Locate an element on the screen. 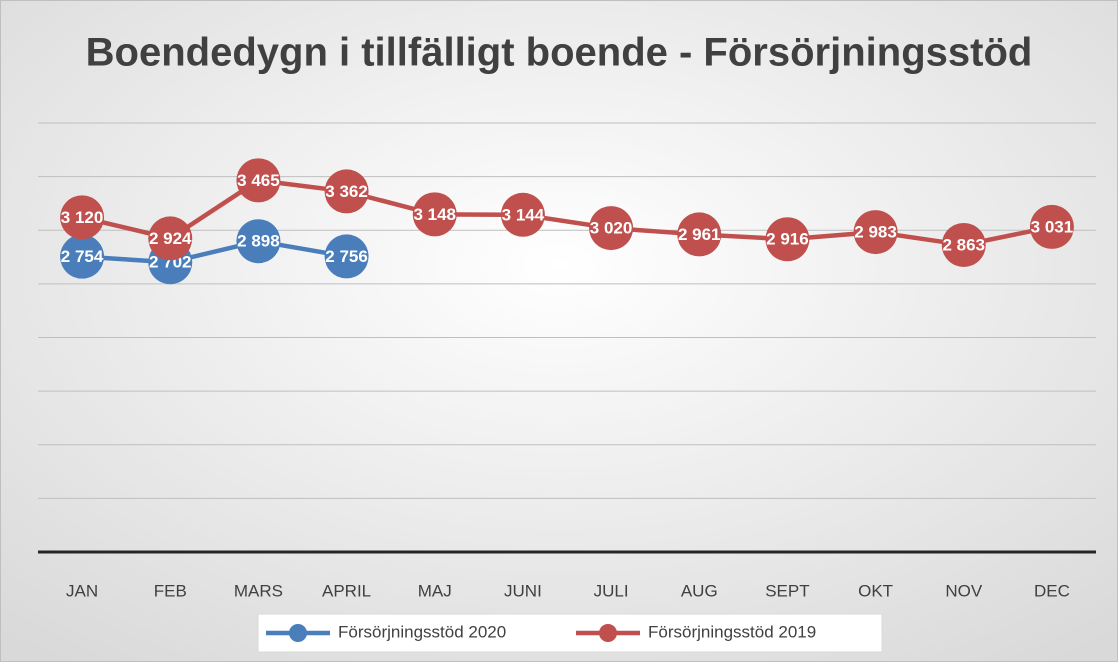 The height and width of the screenshot is (667, 1118). data-label: 3 031 is located at coordinates (1052, 226).